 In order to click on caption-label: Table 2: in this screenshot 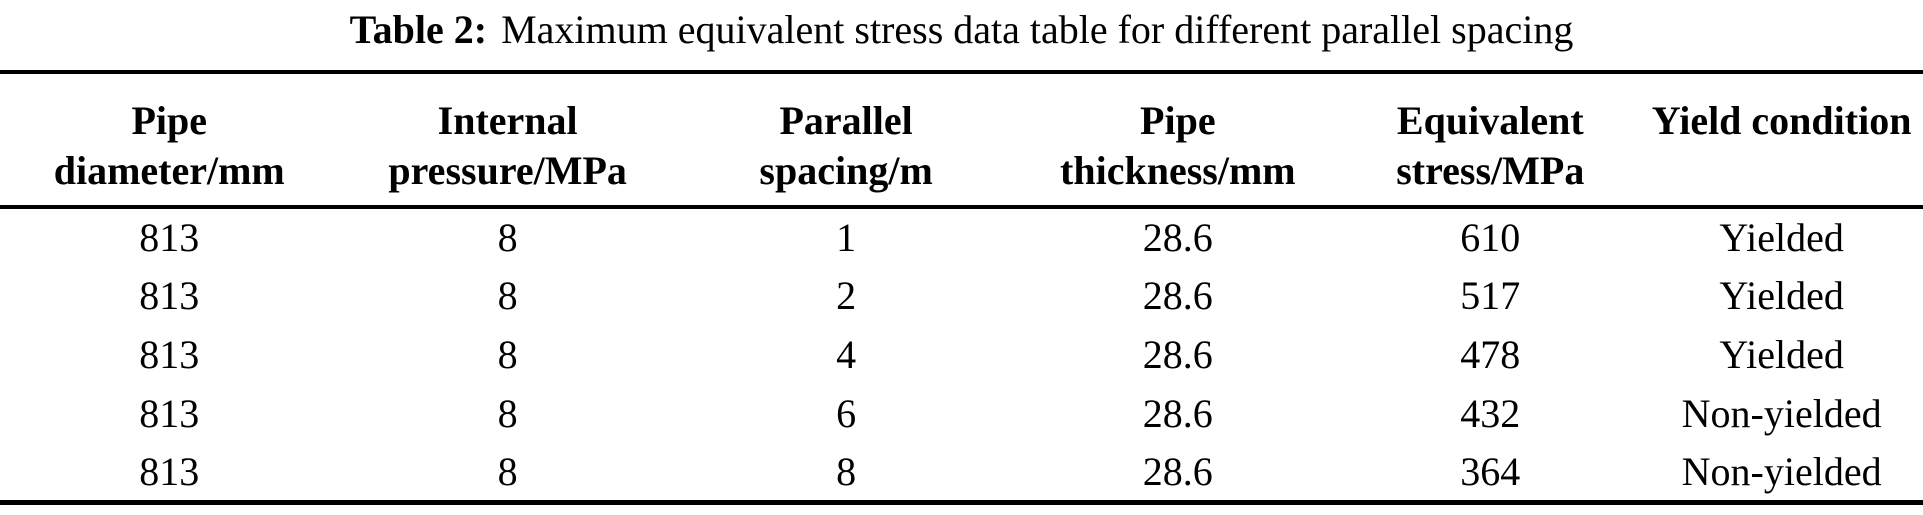, I will do `click(418, 29)`.